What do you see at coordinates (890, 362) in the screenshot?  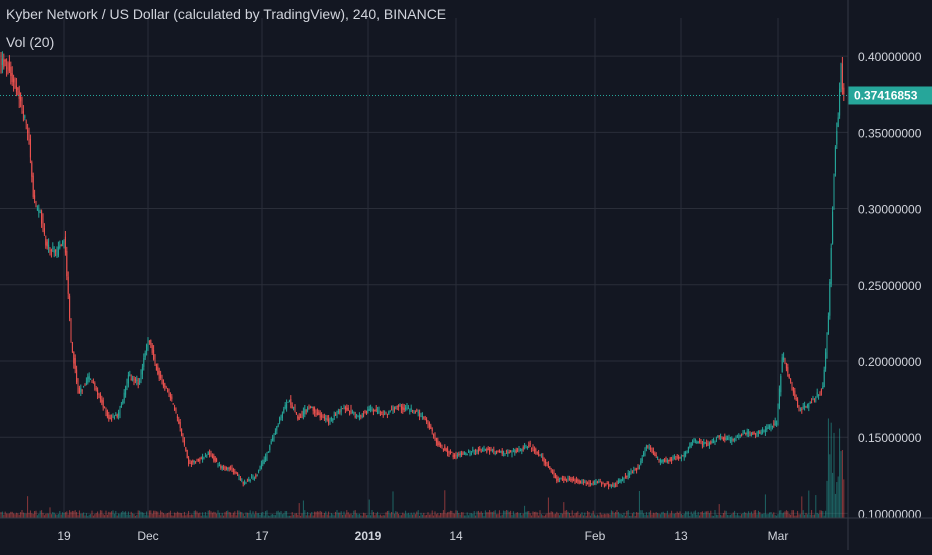 I see `y-tick-label: 0.20000000` at bounding box center [890, 362].